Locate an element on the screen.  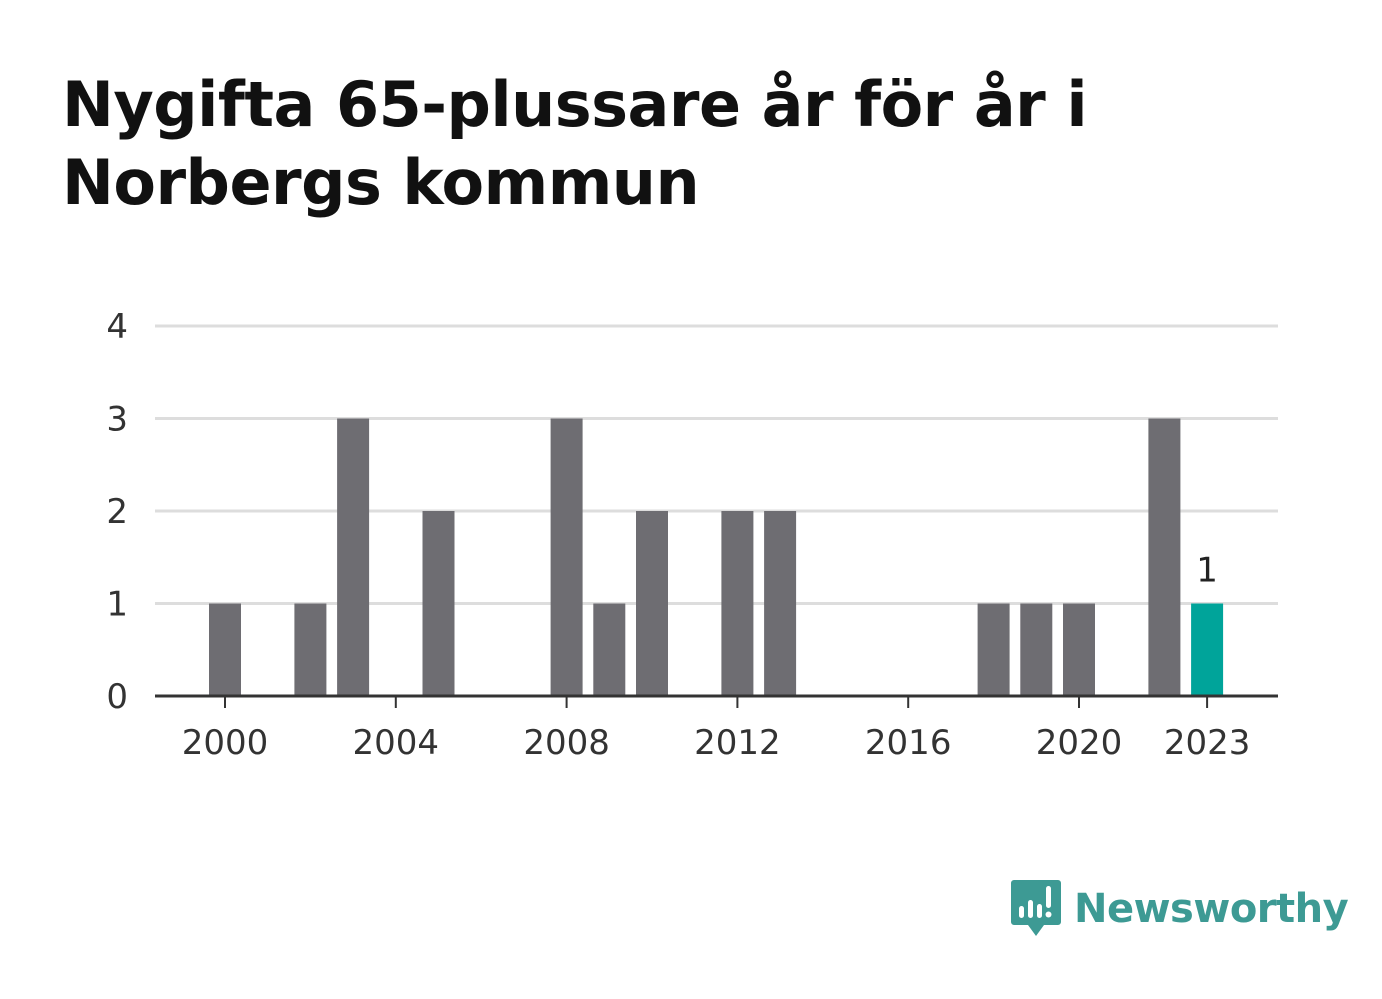
bar-2010 is located at coordinates (652, 603).